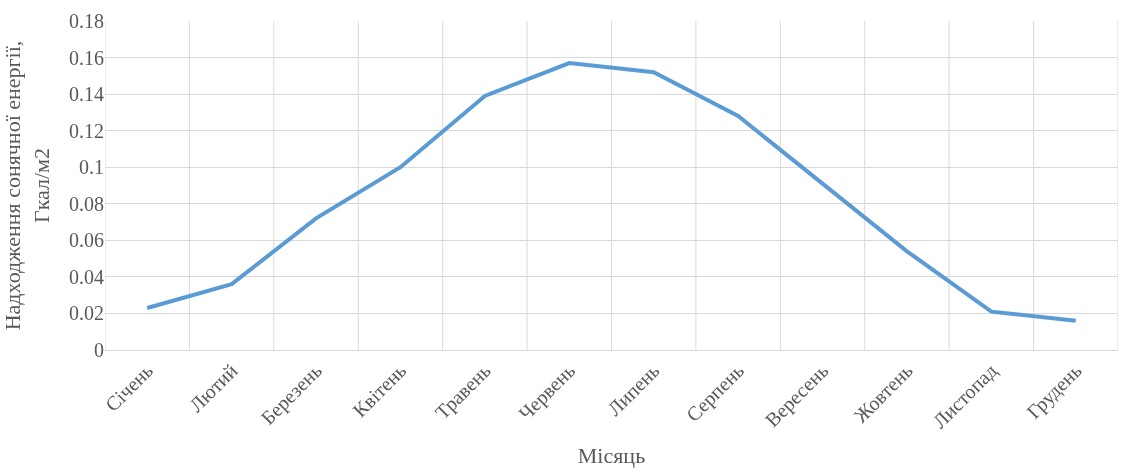 The width and height of the screenshot is (1128, 474). What do you see at coordinates (91, 167) in the screenshot?
I see `y-tick-label: 0.1` at bounding box center [91, 167].